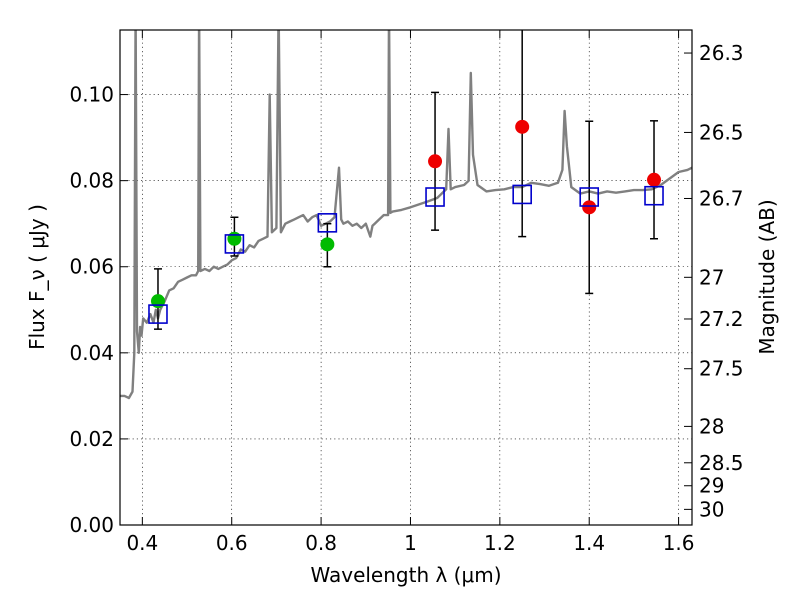  What do you see at coordinates (589, 543) in the screenshot?
I see `x-tick-label: 1.4` at bounding box center [589, 543].